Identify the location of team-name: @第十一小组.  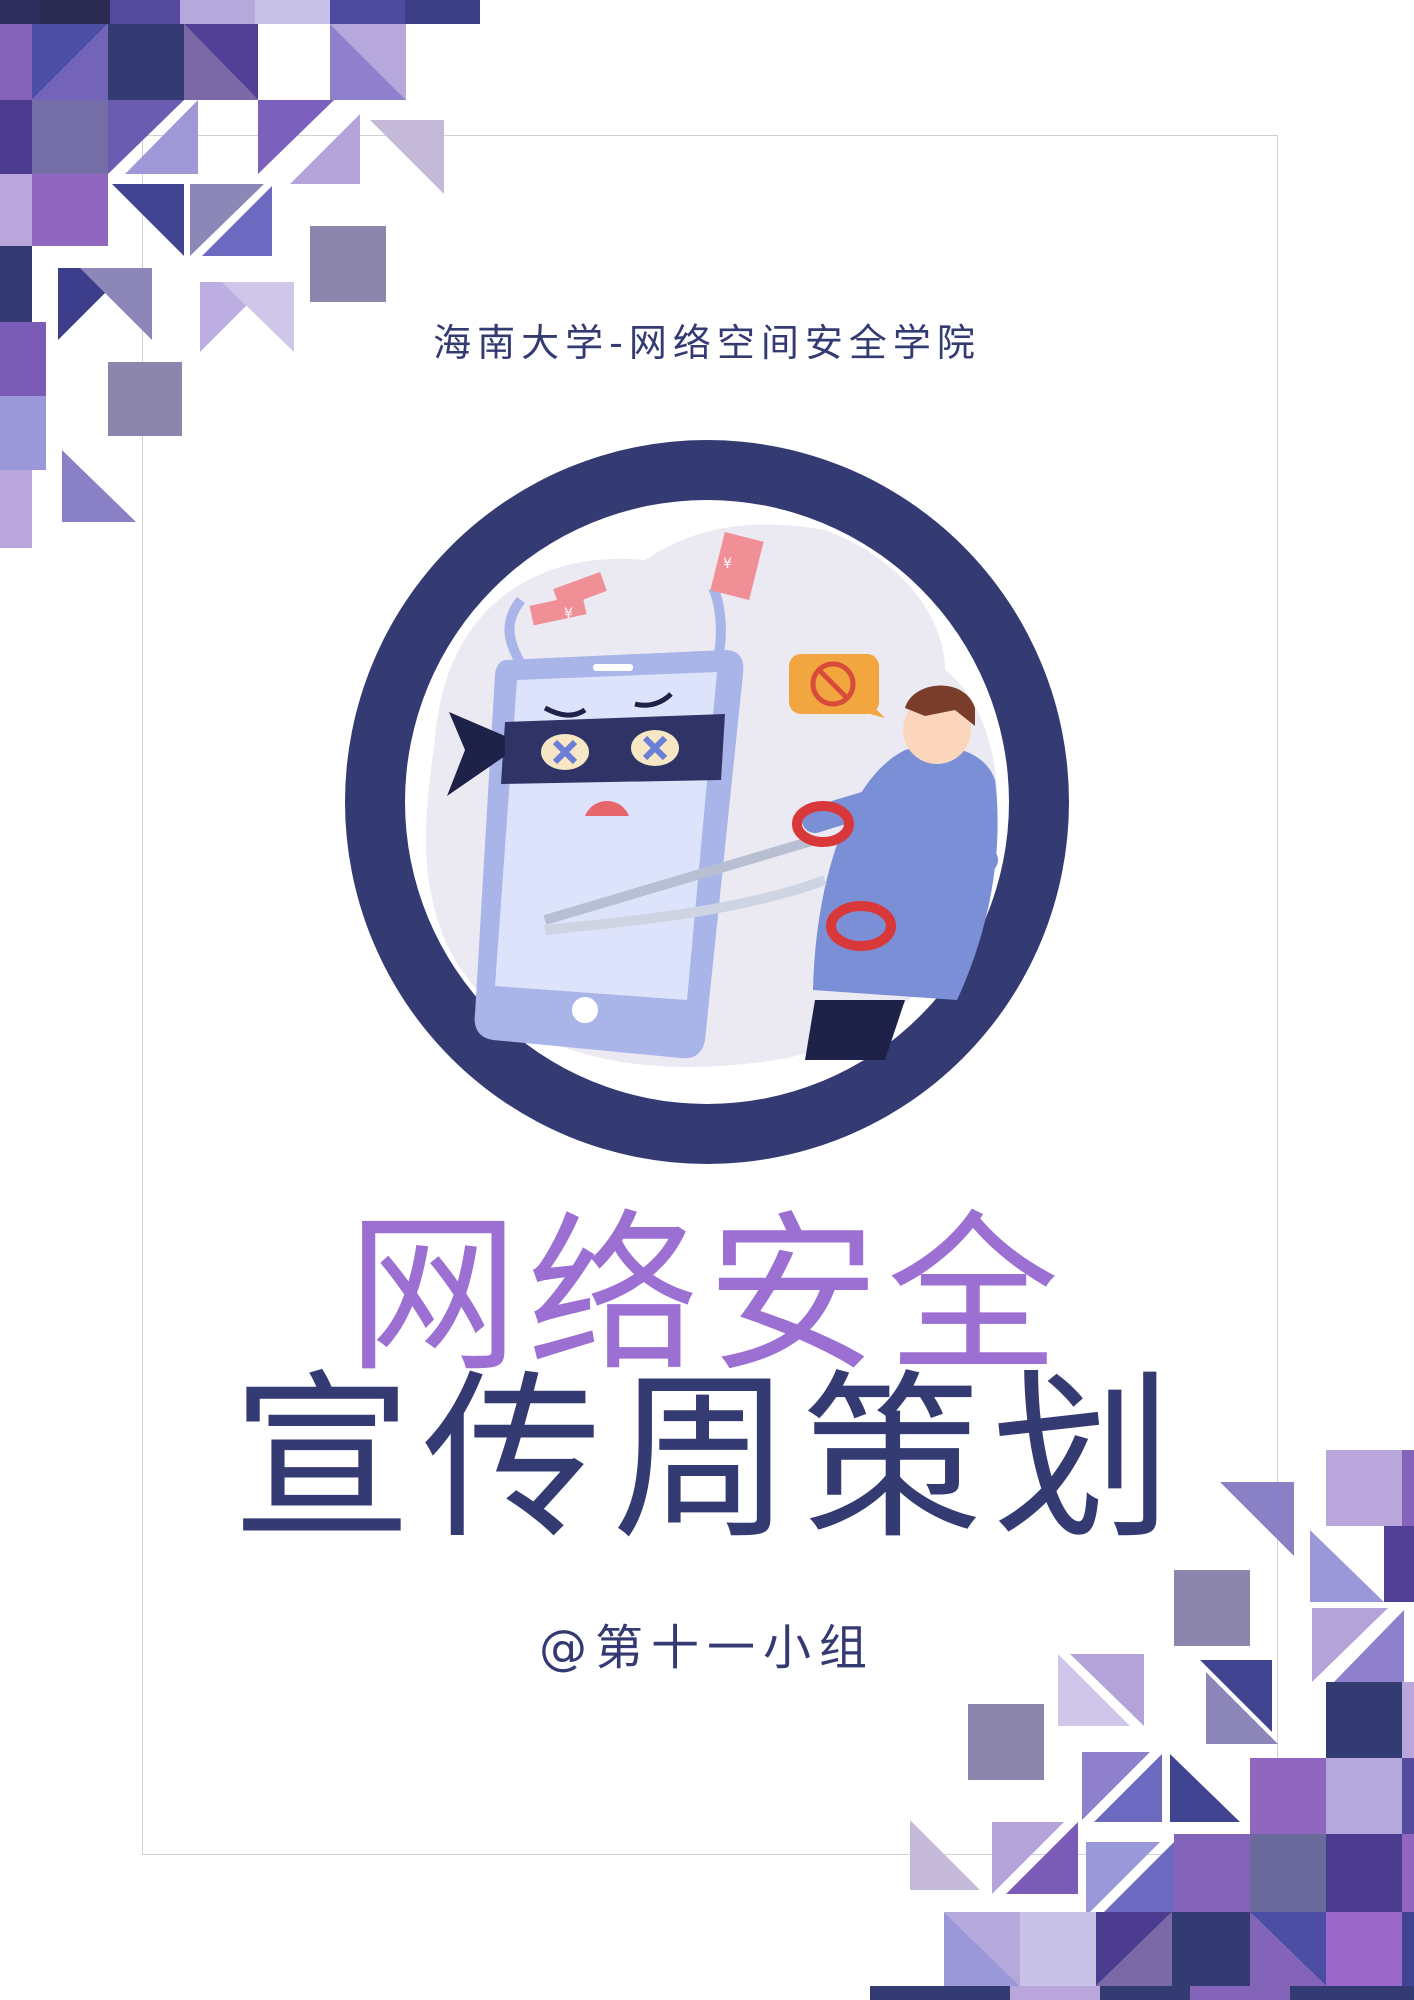
(706, 1648).